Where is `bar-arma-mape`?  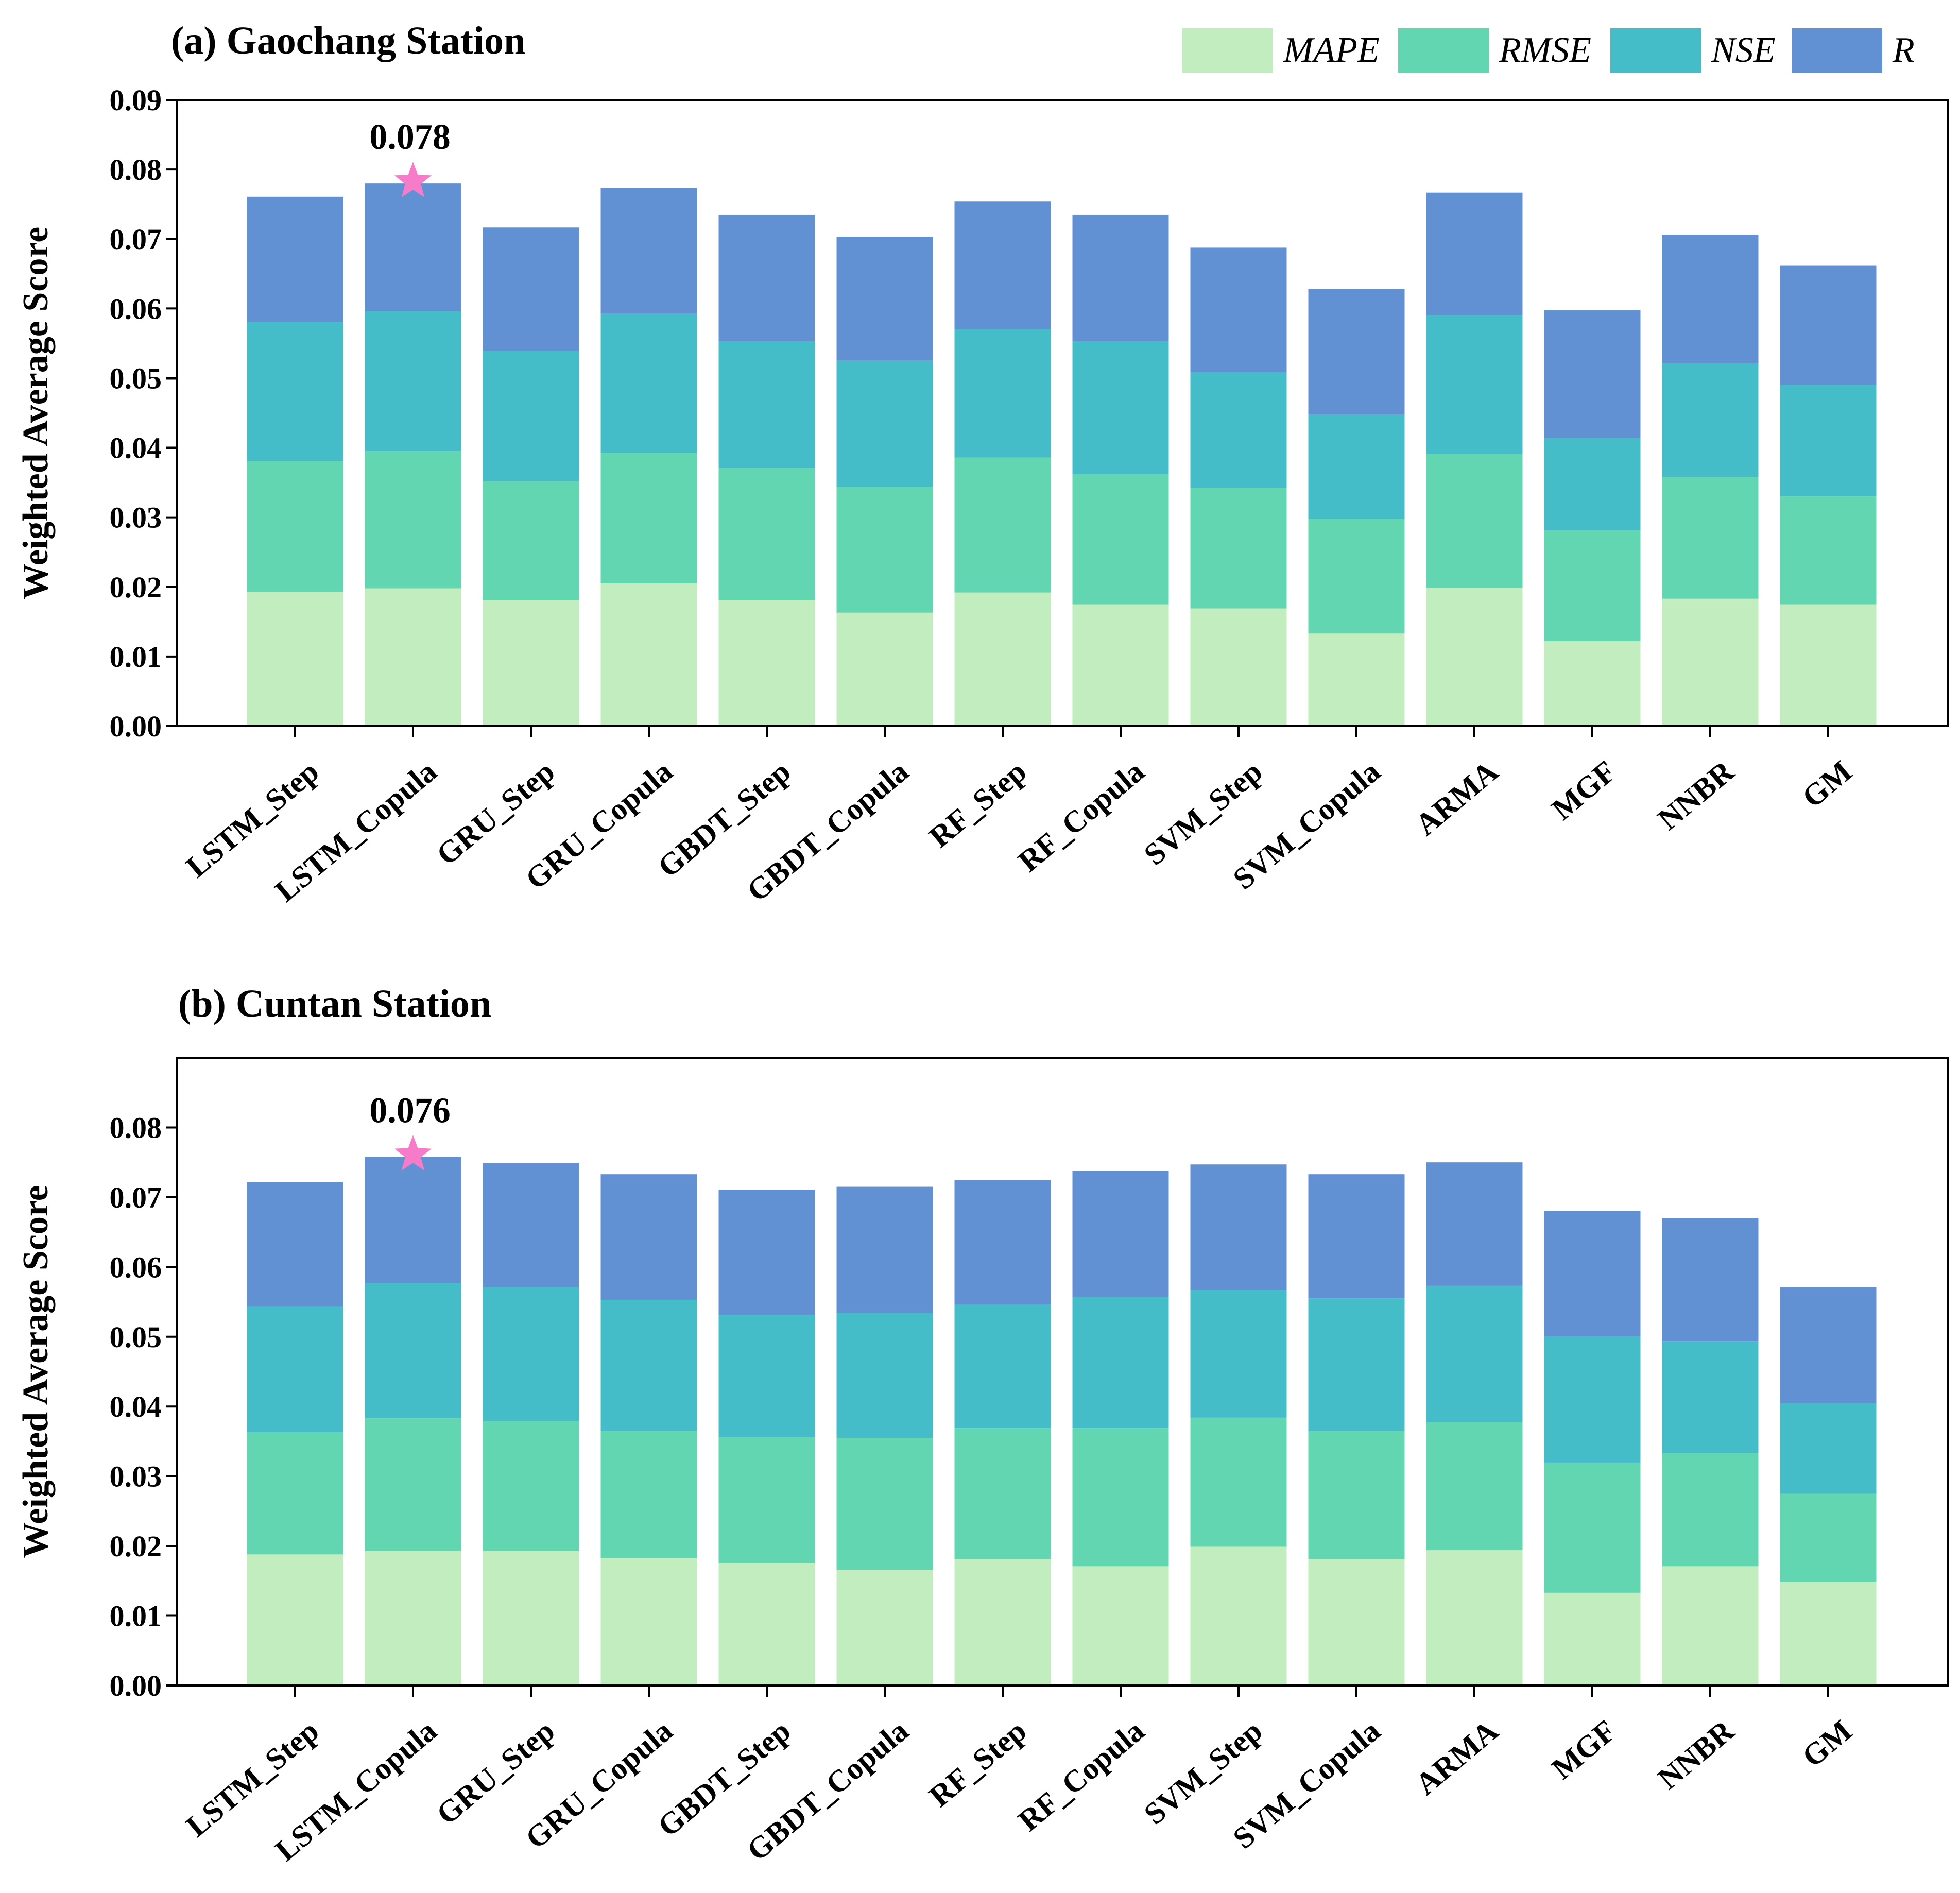
bar-arma-mape is located at coordinates (1474, 1617).